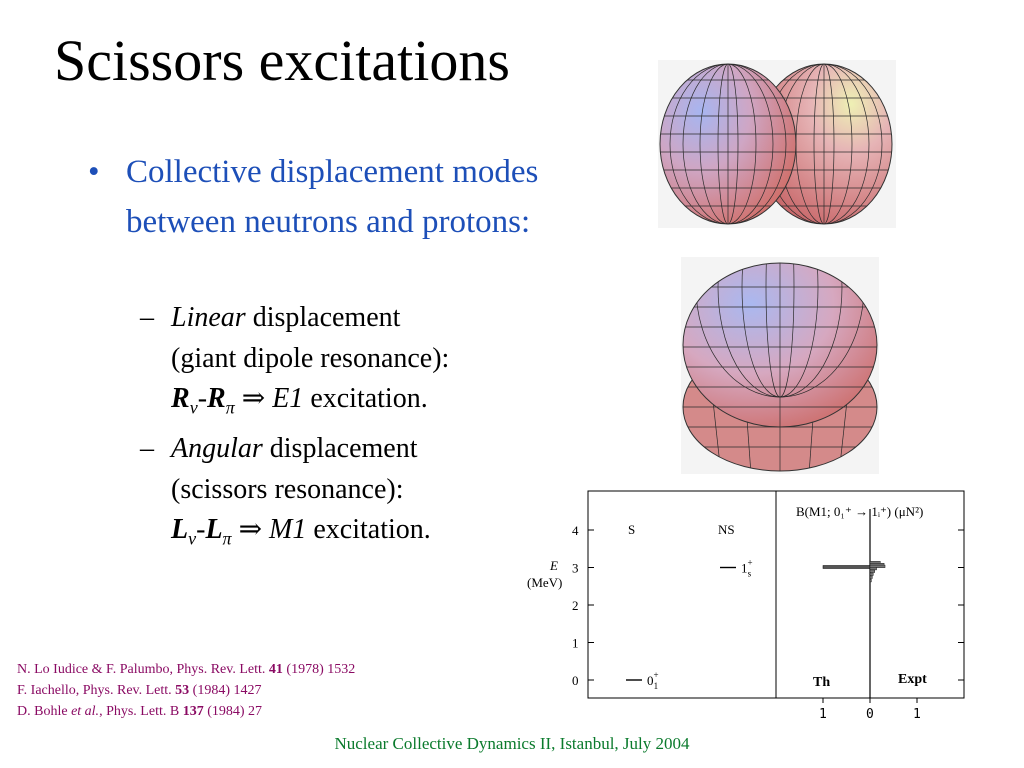  I want to click on bvalue-title: B(M1; 0₁⁺ → 1ᵢ⁺) (μN²), so click(859, 511).